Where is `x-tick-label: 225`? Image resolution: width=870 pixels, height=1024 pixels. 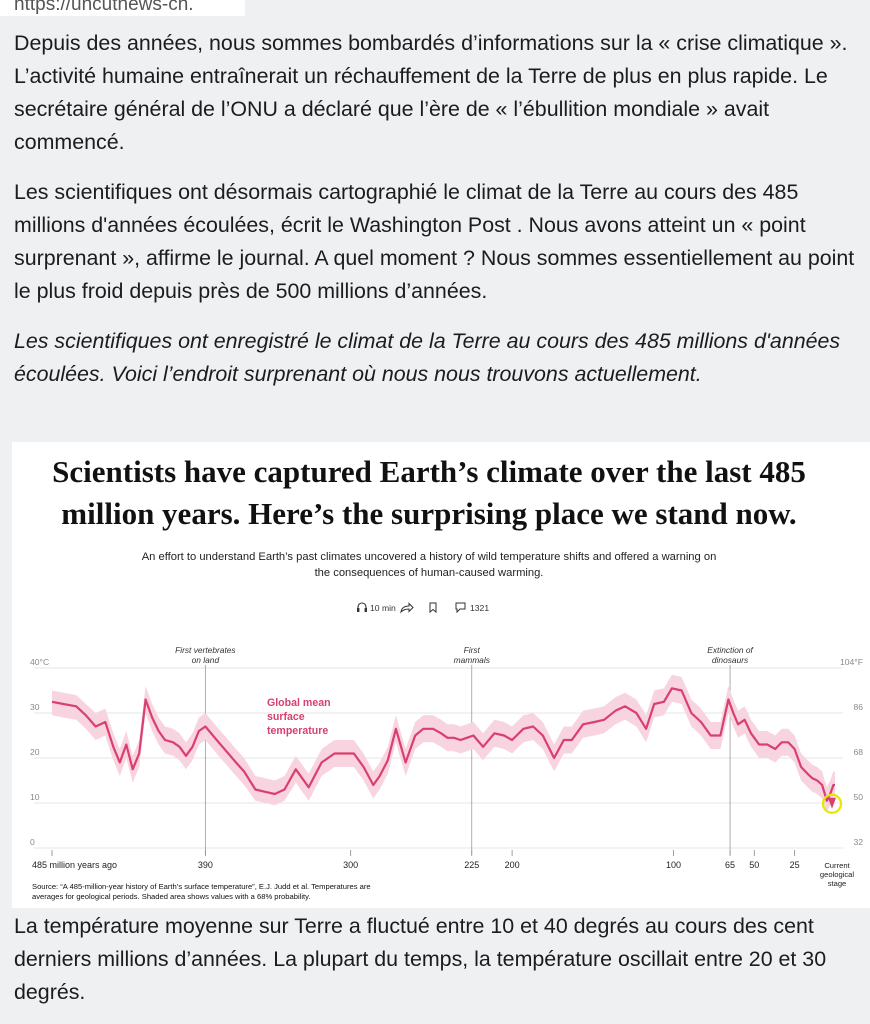 x-tick-label: 225 is located at coordinates (471, 865).